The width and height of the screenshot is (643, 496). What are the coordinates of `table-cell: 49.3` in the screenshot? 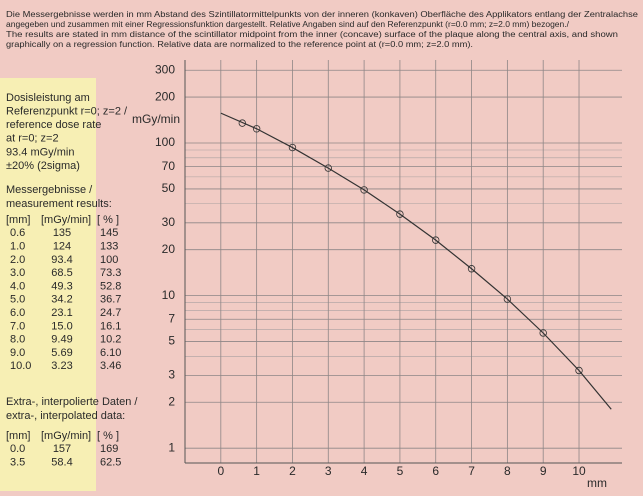 It's located at (61, 286).